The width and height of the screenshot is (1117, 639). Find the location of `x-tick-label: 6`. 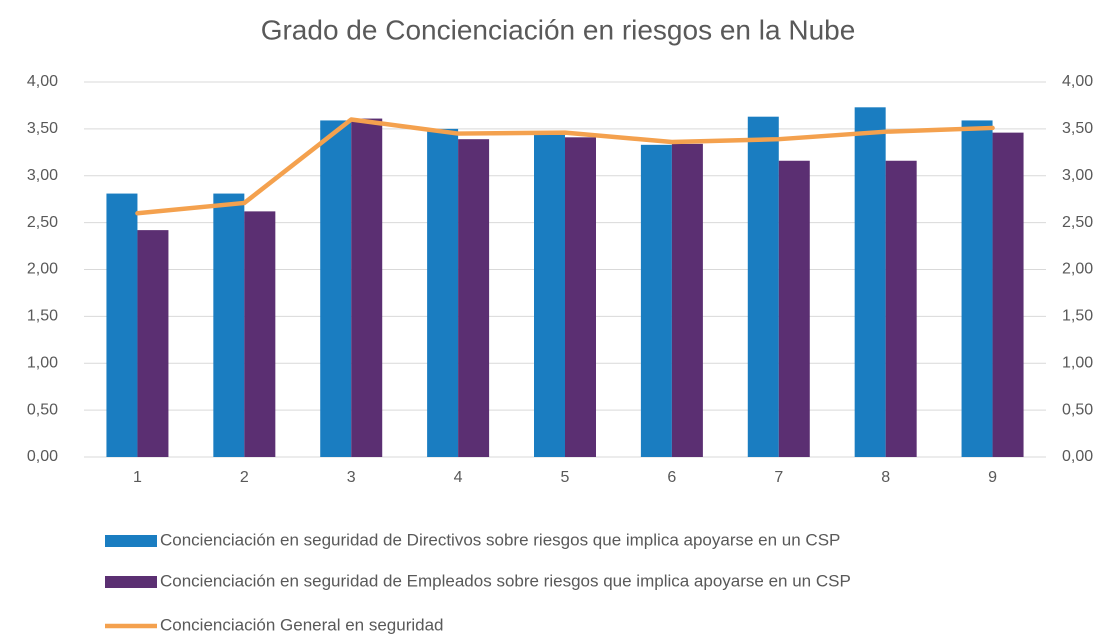

x-tick-label: 6 is located at coordinates (671, 477).